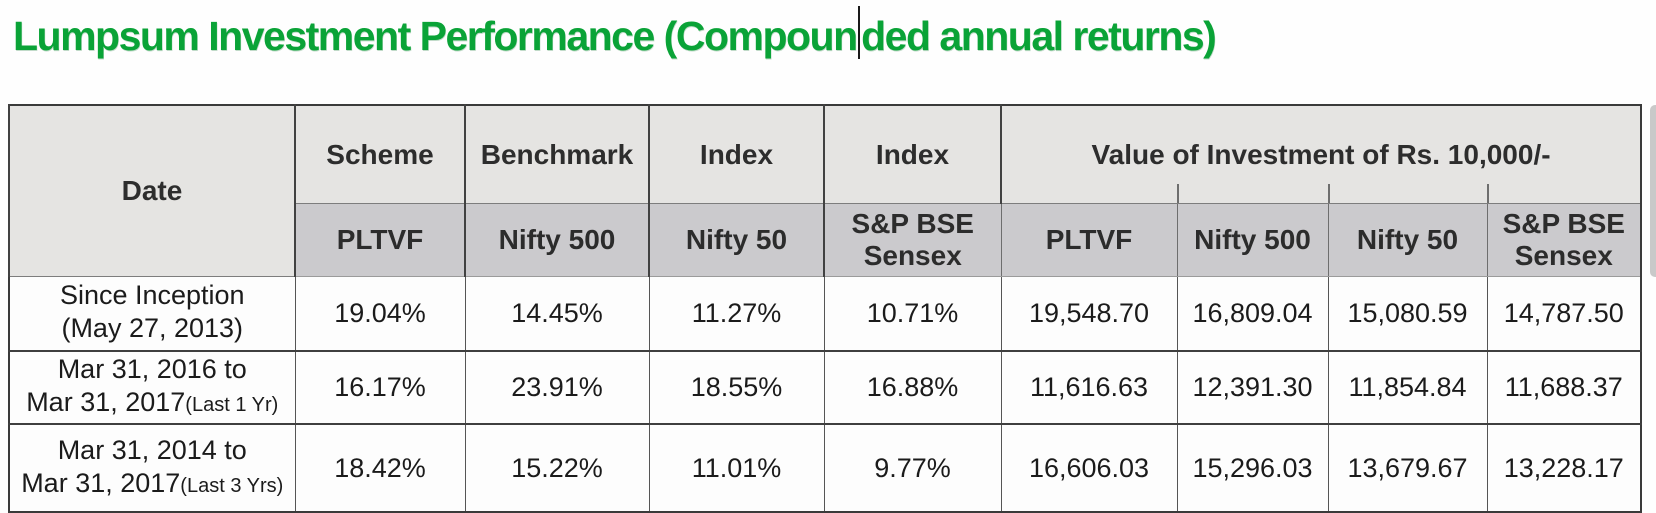  Describe the element at coordinates (912, 467) in the screenshot. I see `cell-sensex-return: 9.77%` at that location.